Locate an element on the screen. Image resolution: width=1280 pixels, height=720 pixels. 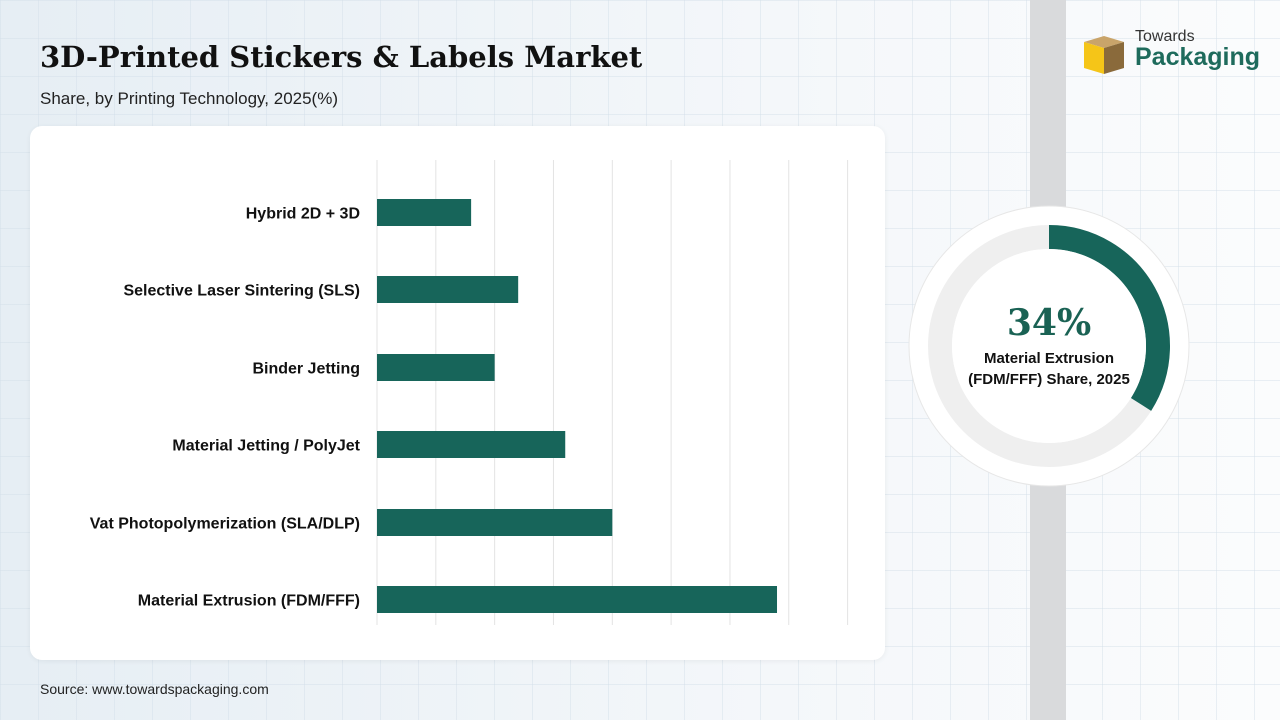
donut-svg is located at coordinates (1049, 346).